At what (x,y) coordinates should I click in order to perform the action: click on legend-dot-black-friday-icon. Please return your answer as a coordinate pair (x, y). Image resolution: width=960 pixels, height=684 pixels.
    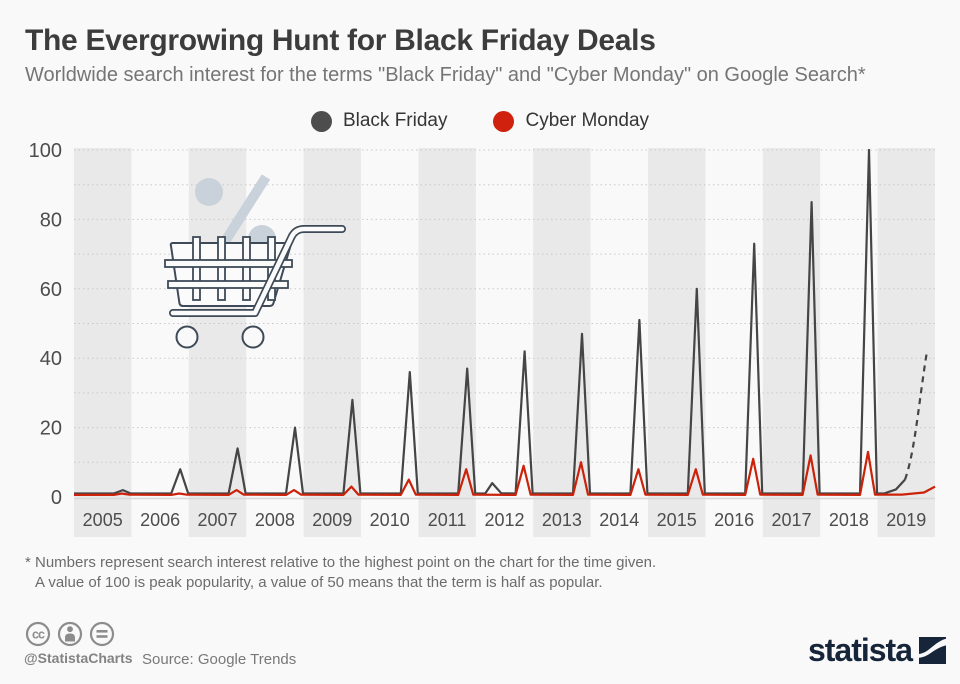
    Looking at the image, I should click on (321, 121).